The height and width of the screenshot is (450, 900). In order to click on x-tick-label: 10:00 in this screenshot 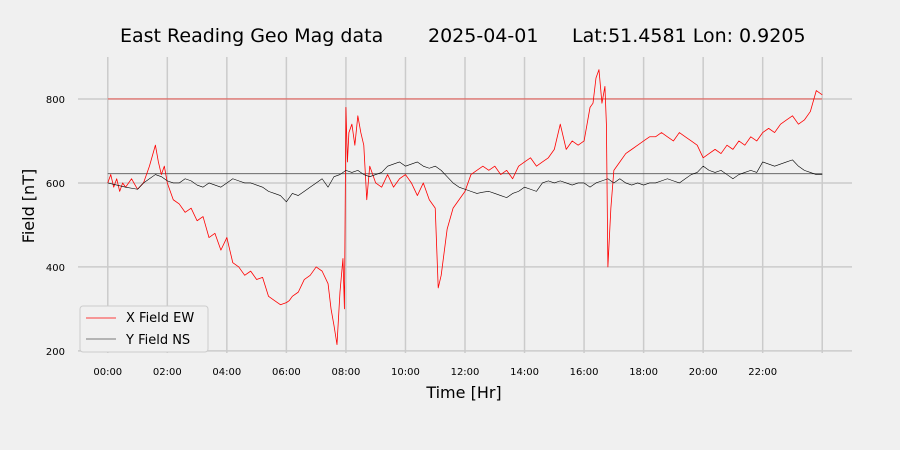, I will do `click(405, 372)`.